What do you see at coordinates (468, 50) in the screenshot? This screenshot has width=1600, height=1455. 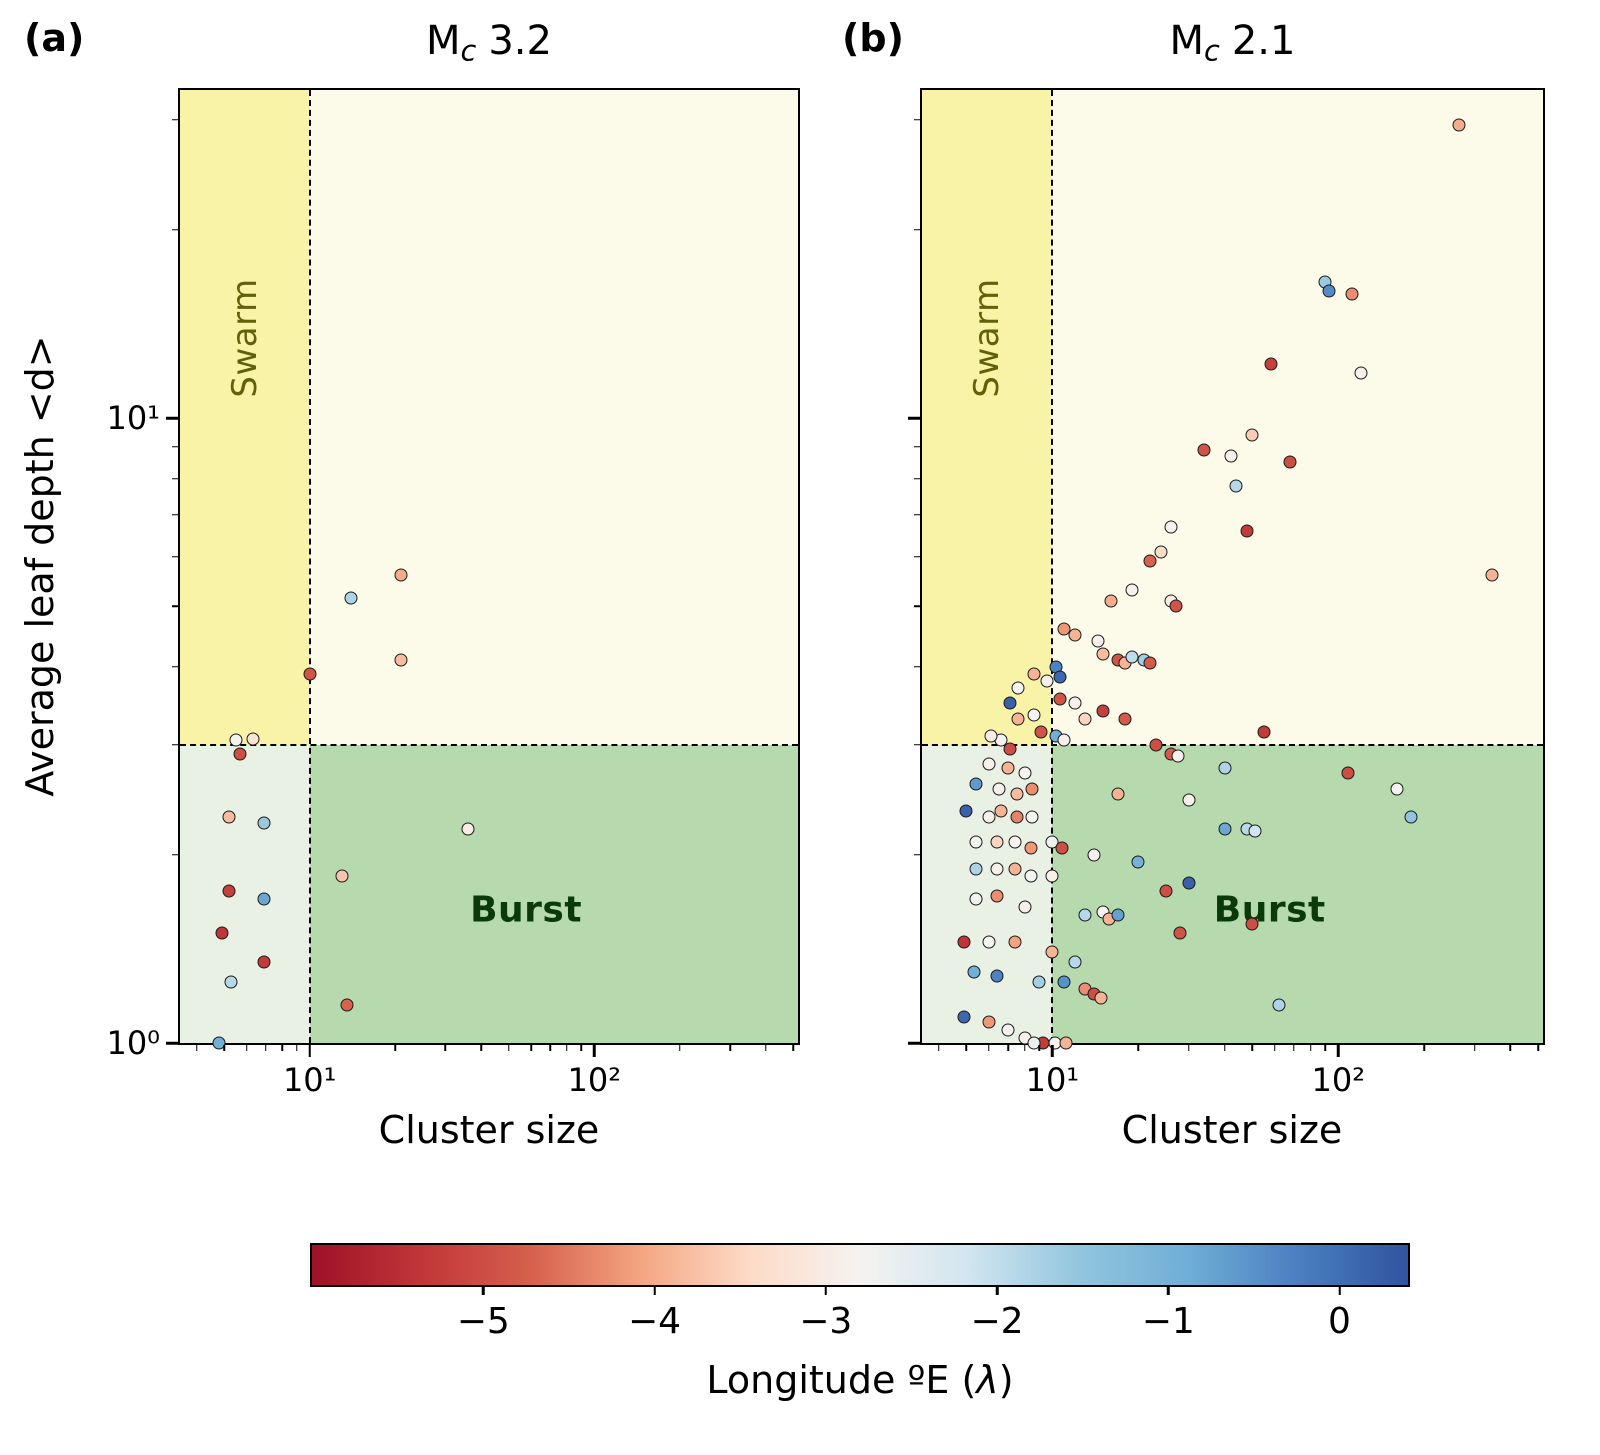 I see `panel-a-title-subscript: c` at bounding box center [468, 50].